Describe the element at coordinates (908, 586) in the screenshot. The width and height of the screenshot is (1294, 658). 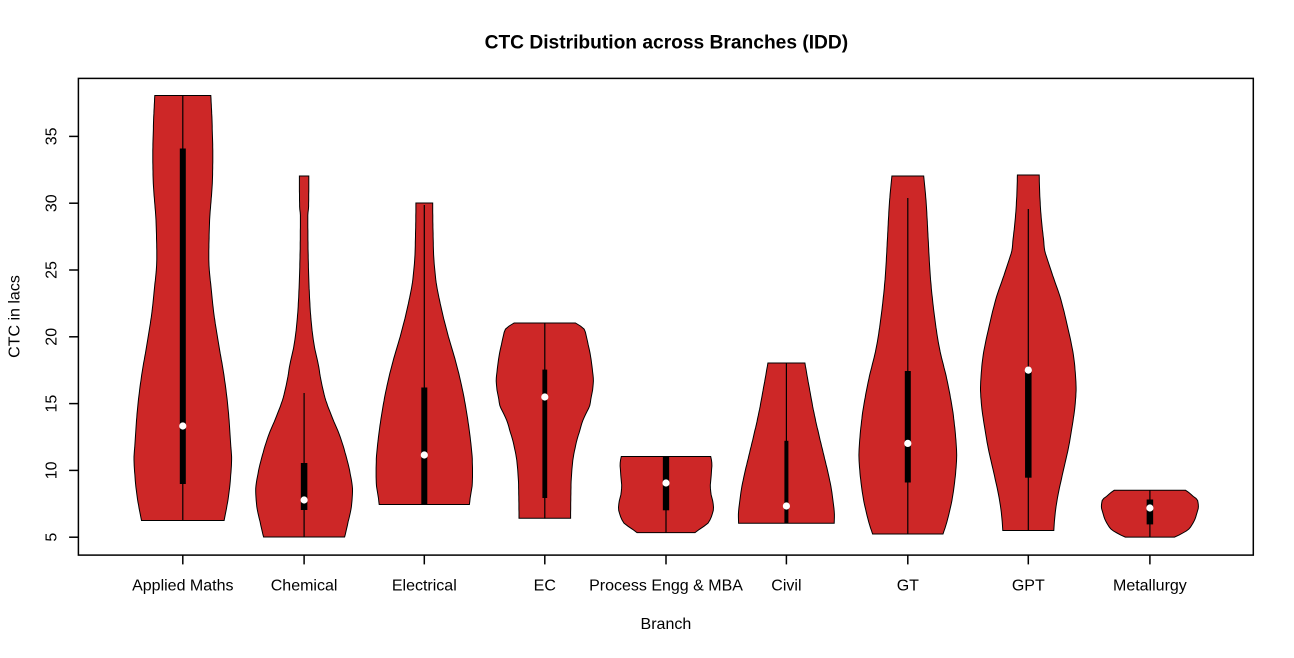
I see `svg-text: GT` at that location.